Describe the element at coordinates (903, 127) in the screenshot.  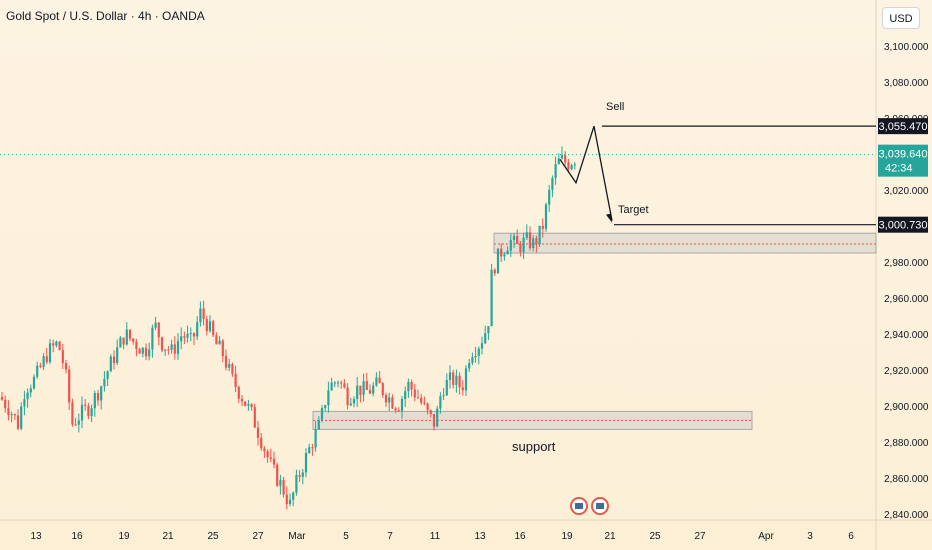
I see `level-price-text: 3,055.470` at that location.